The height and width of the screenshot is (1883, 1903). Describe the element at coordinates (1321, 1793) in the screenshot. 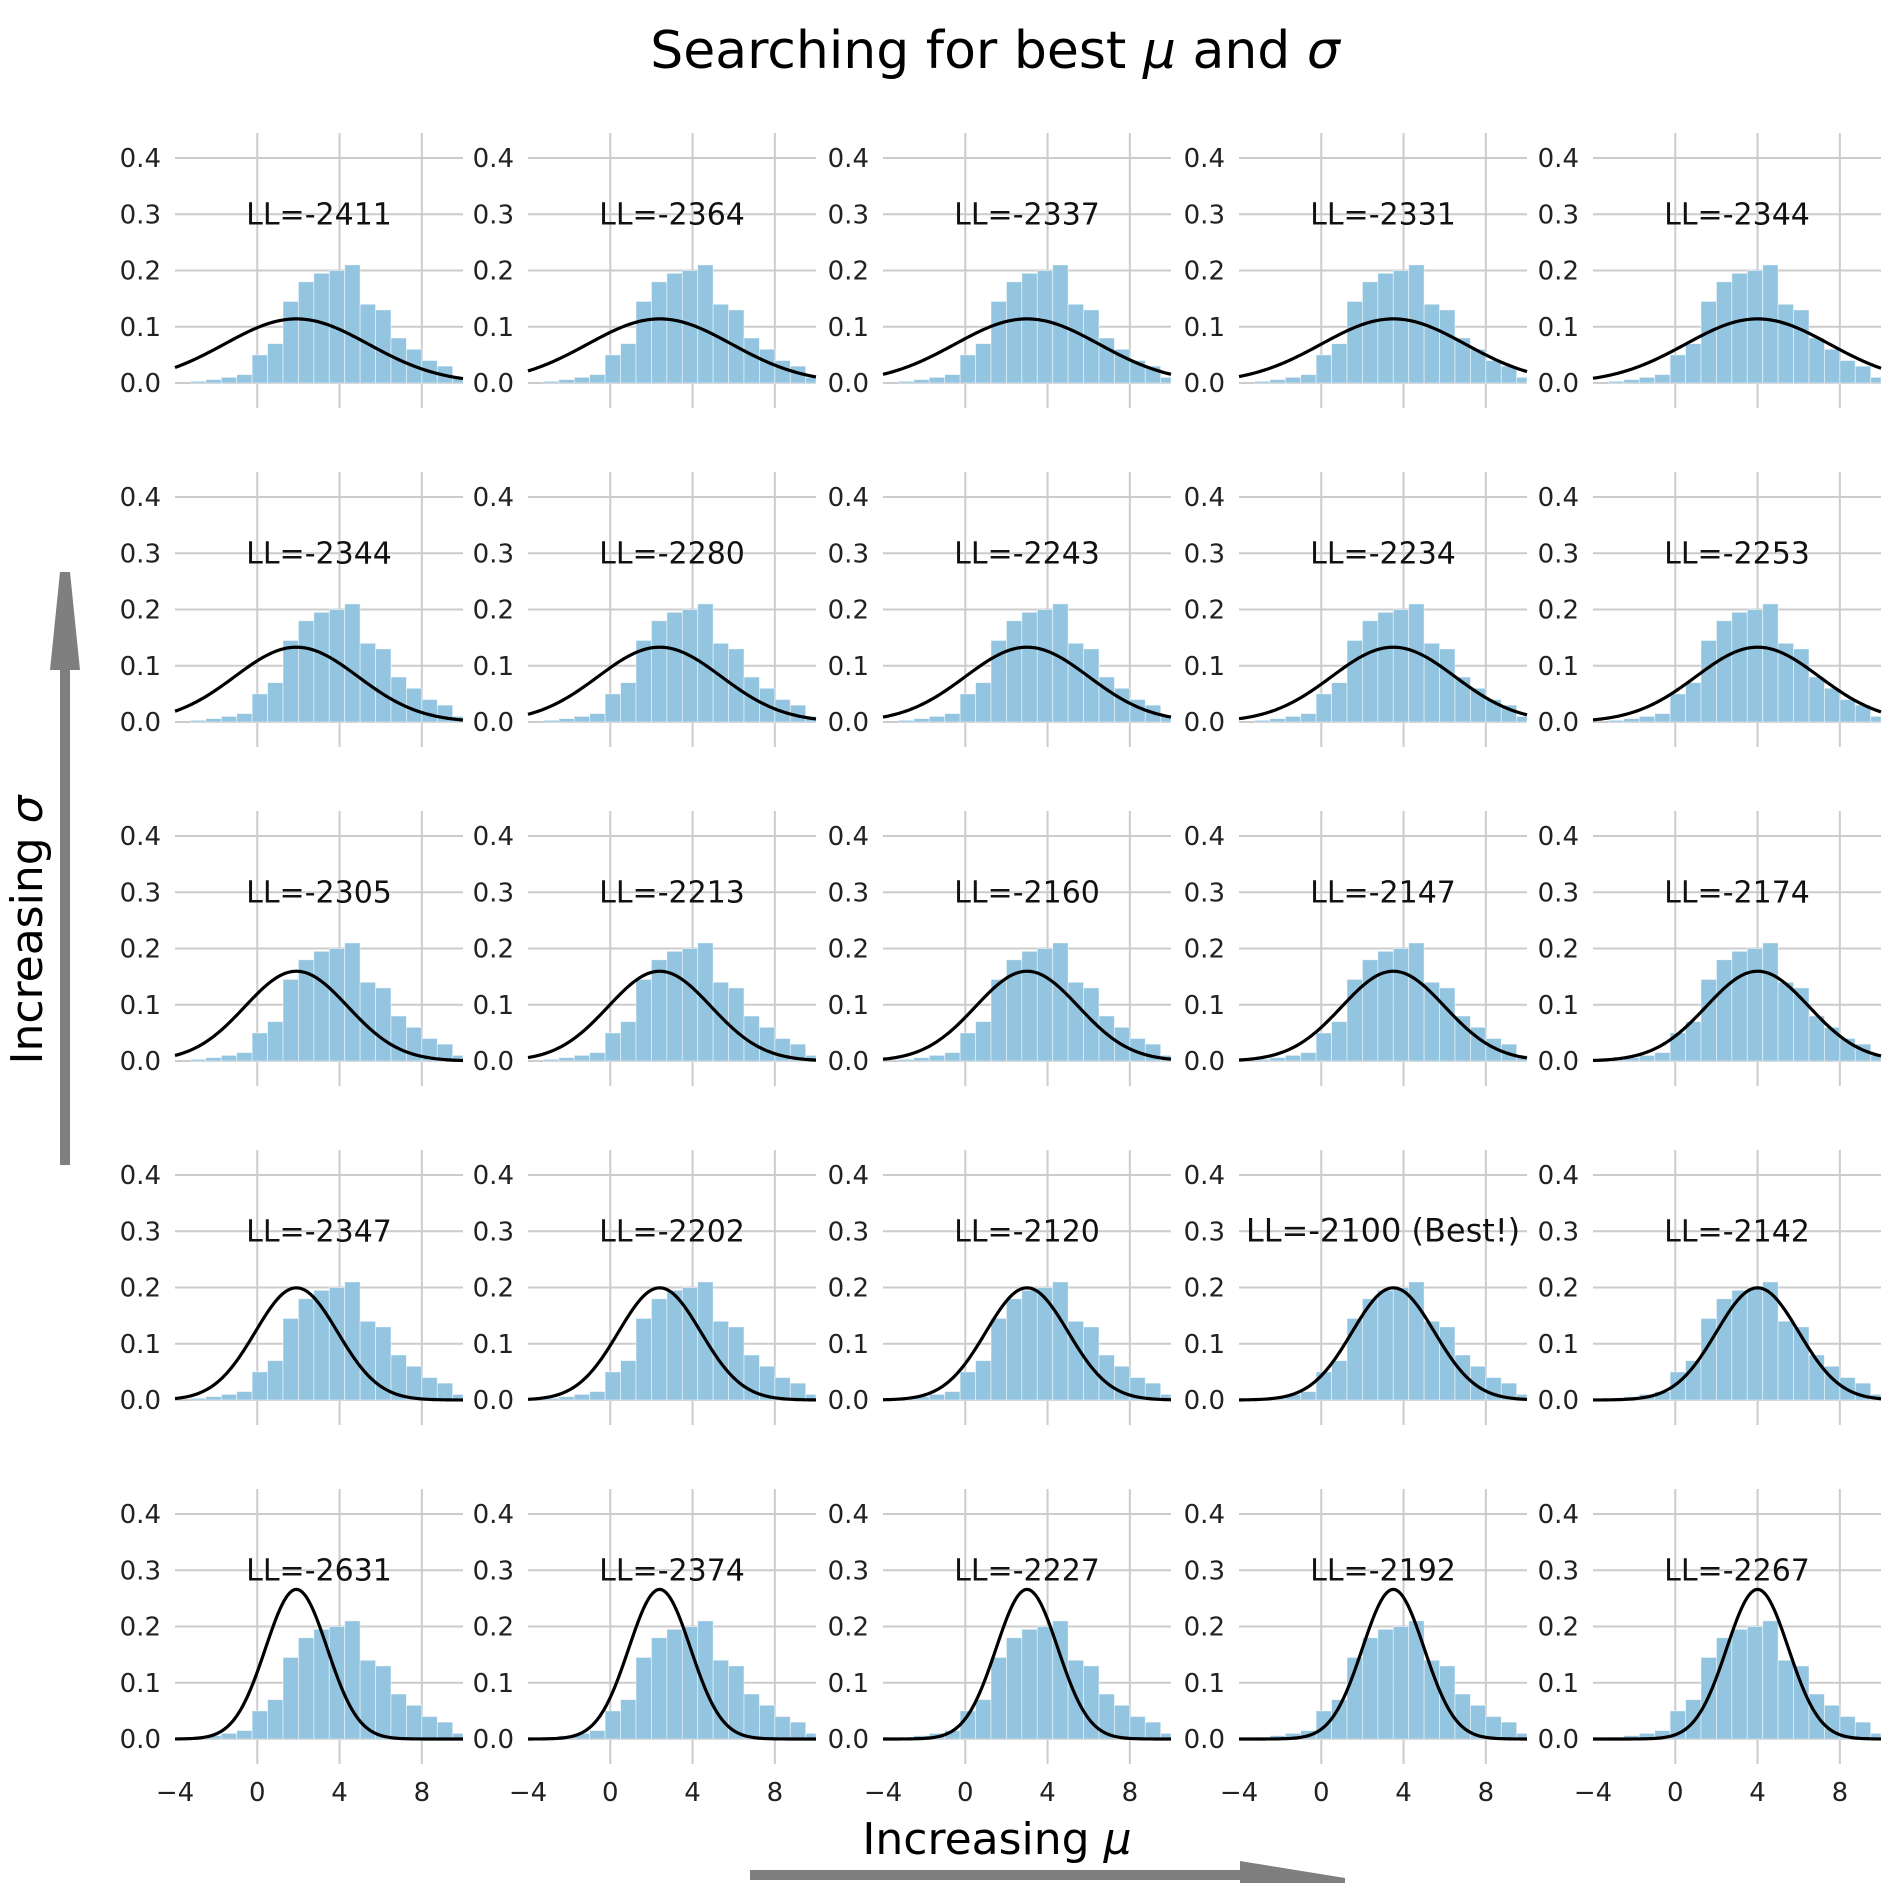

I see `x-tick-label: 0` at that location.